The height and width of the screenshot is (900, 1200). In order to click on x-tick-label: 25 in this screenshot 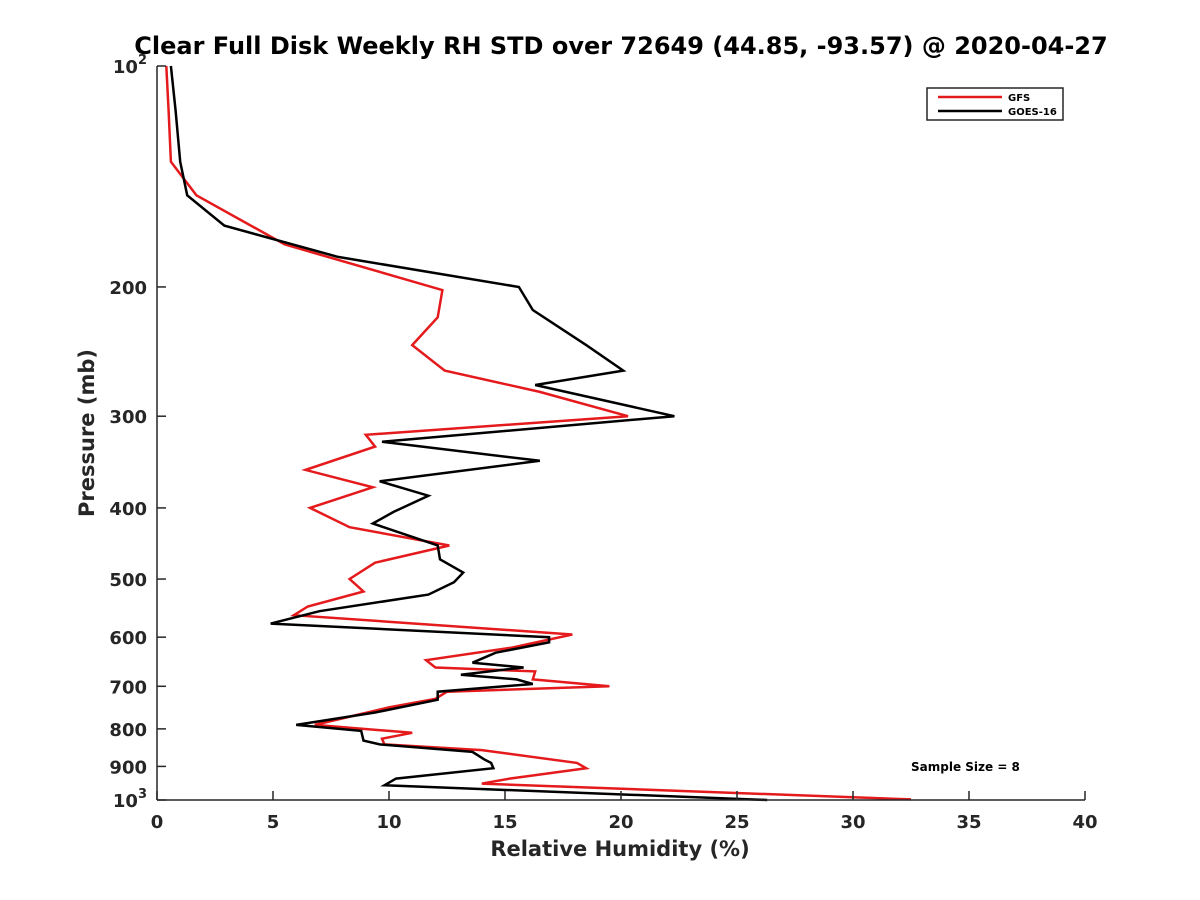, I will do `click(736, 822)`.